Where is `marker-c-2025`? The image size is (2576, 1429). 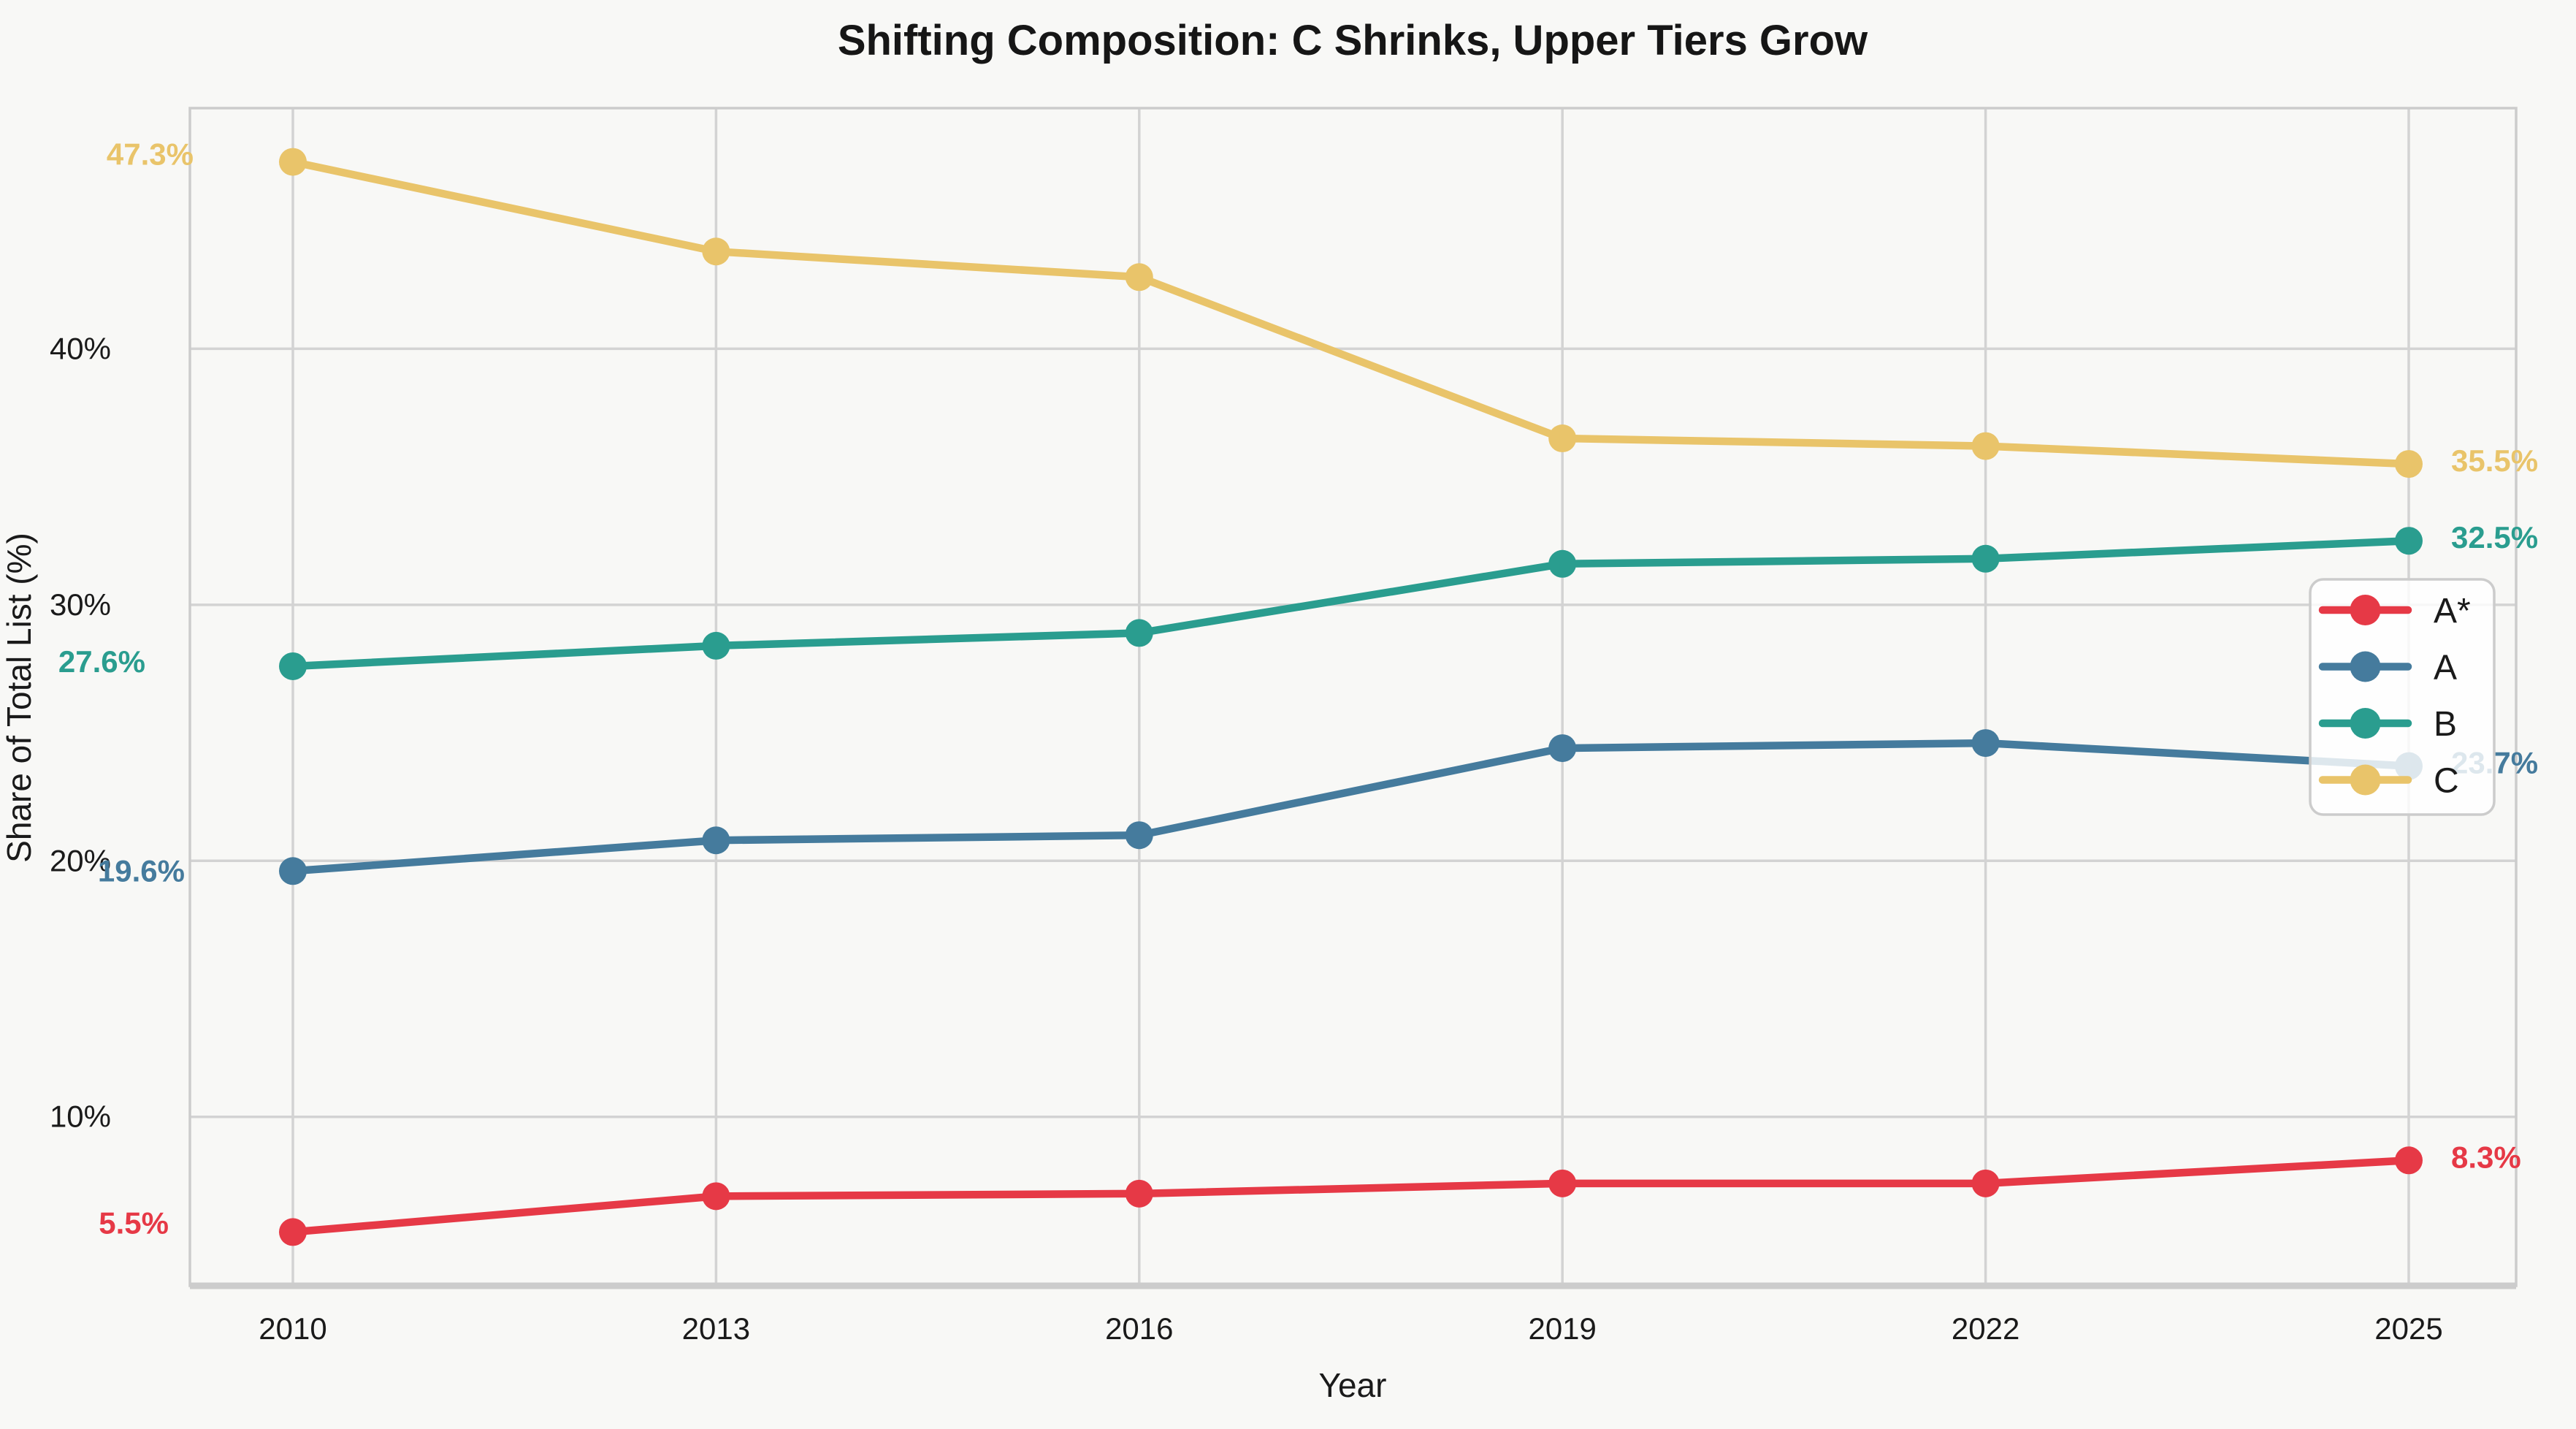
marker-c-2025 is located at coordinates (2409, 464).